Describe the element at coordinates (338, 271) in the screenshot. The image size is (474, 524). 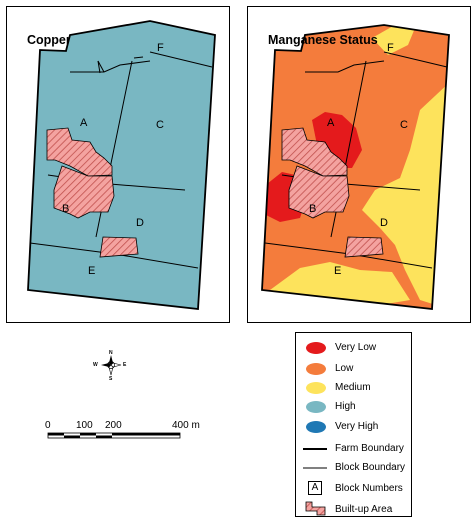
I see `manganese-block-label-E: E` at that location.